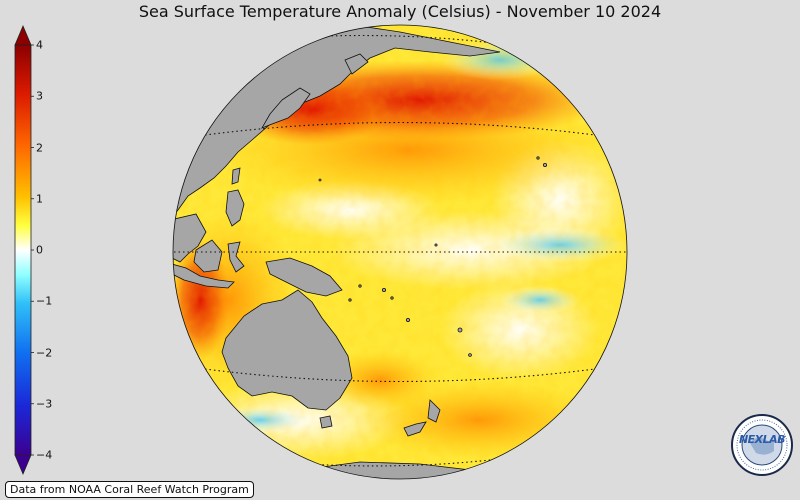 This screenshot has height=500, width=800. Describe the element at coordinates (287, 350) in the screenshot. I see `australia-land` at that location.